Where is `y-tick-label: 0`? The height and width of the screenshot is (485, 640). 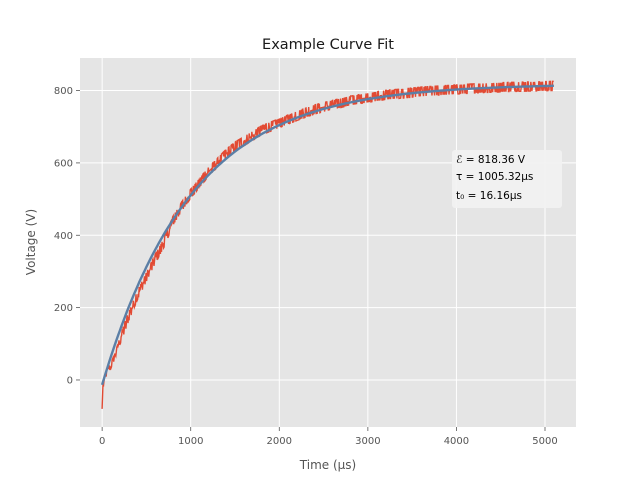 y-tick-label: 0 is located at coordinates (70, 380).